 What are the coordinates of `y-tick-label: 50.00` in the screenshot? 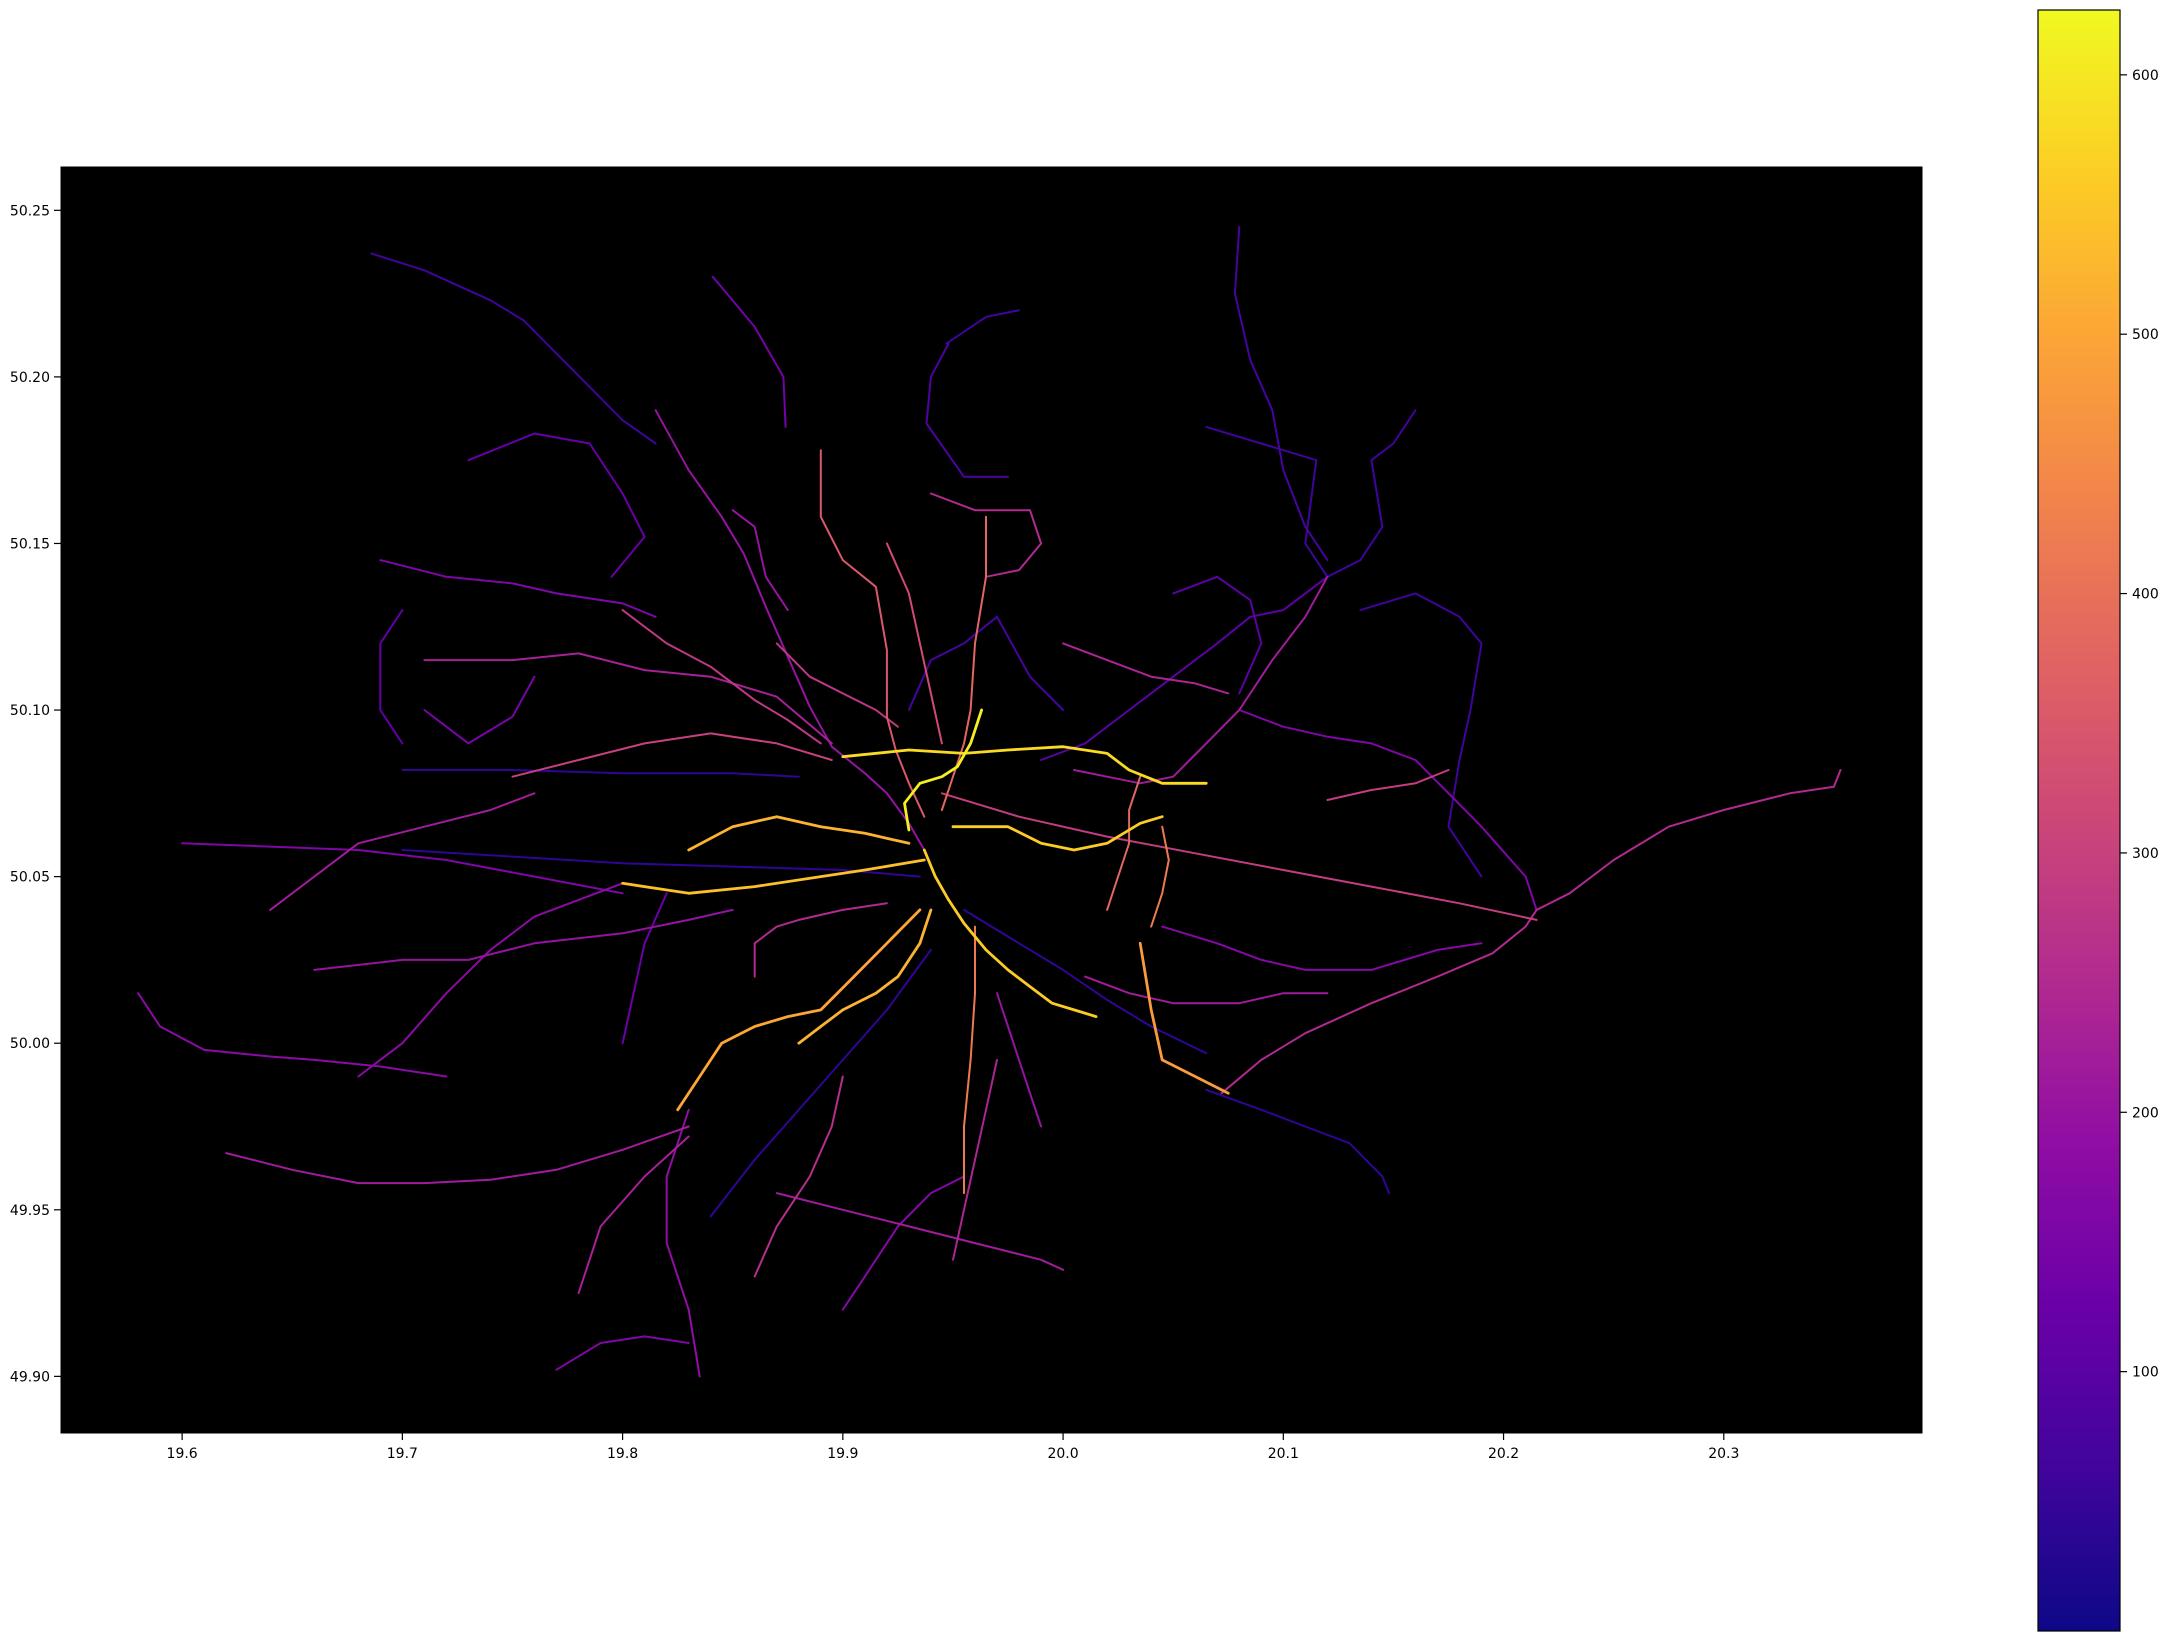 It's located at (30, 1044).